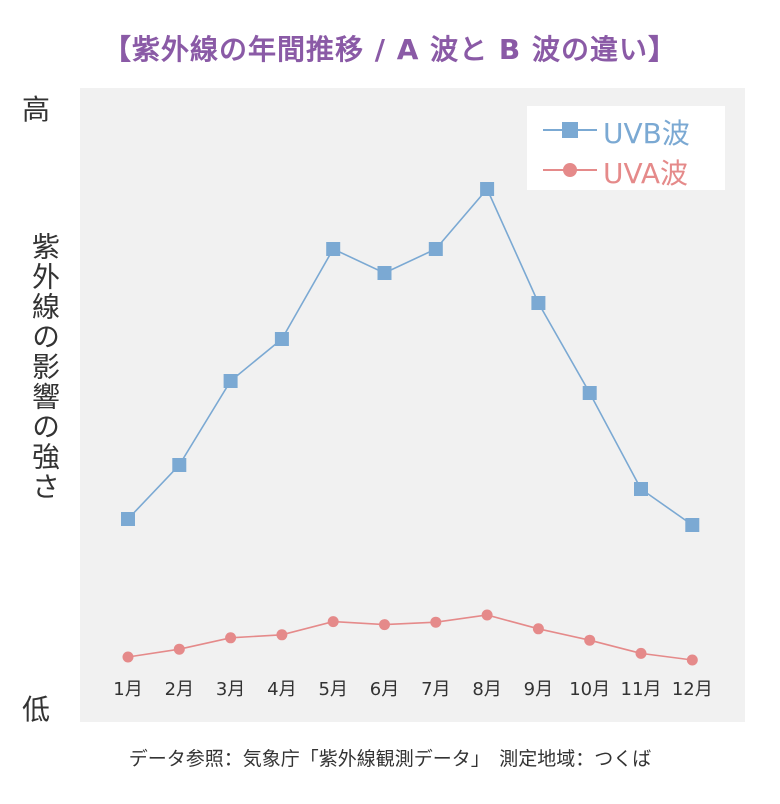  What do you see at coordinates (281, 689) in the screenshot?
I see `x-tick-label: 4月` at bounding box center [281, 689].